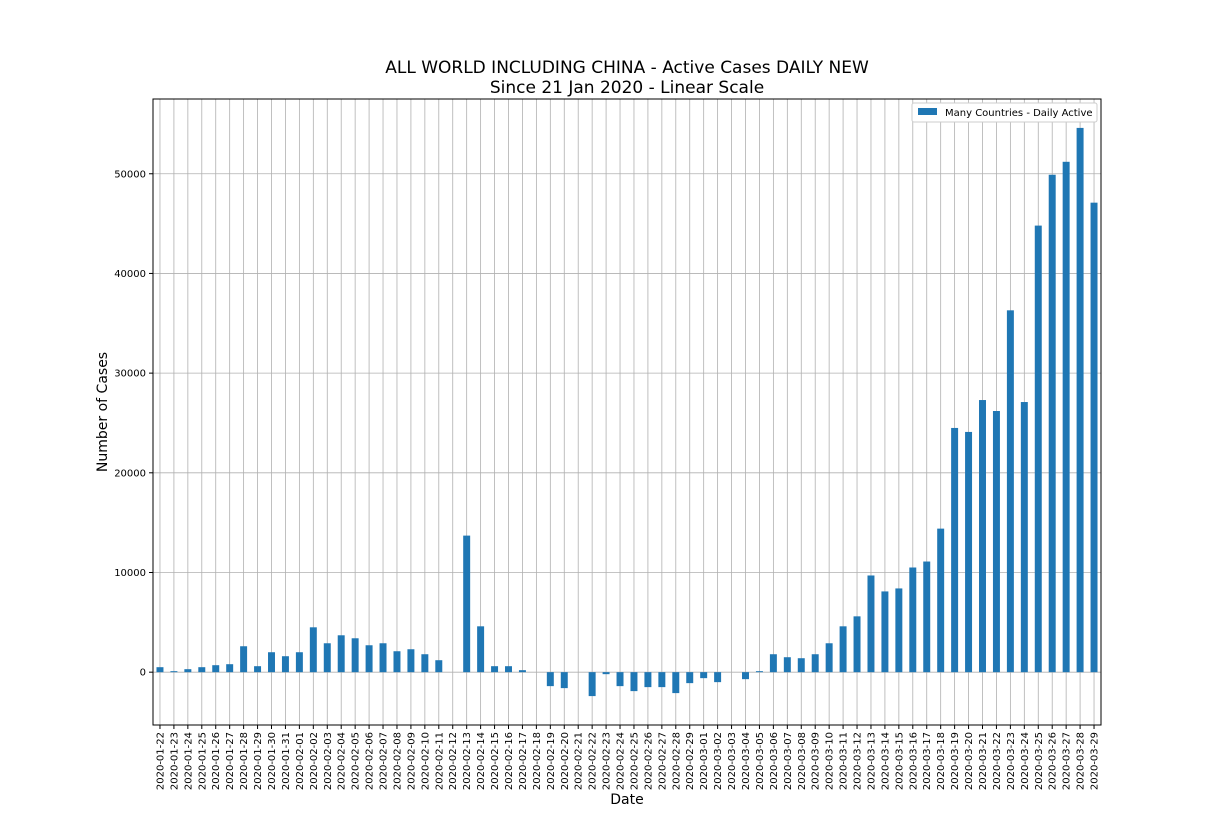 The width and height of the screenshot is (1224, 828). What do you see at coordinates (885, 761) in the screenshot?
I see `x-tick-label: 2020-03-14` at bounding box center [885, 761].